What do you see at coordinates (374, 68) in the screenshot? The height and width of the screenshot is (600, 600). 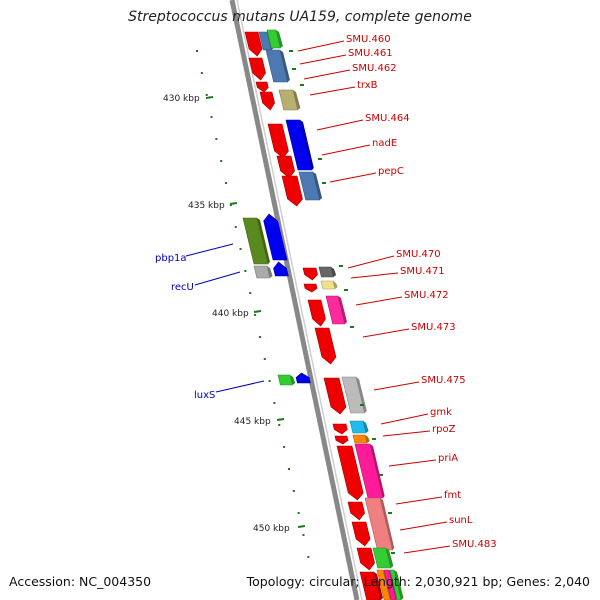 I see `gene-label: SMU.462` at bounding box center [374, 68].